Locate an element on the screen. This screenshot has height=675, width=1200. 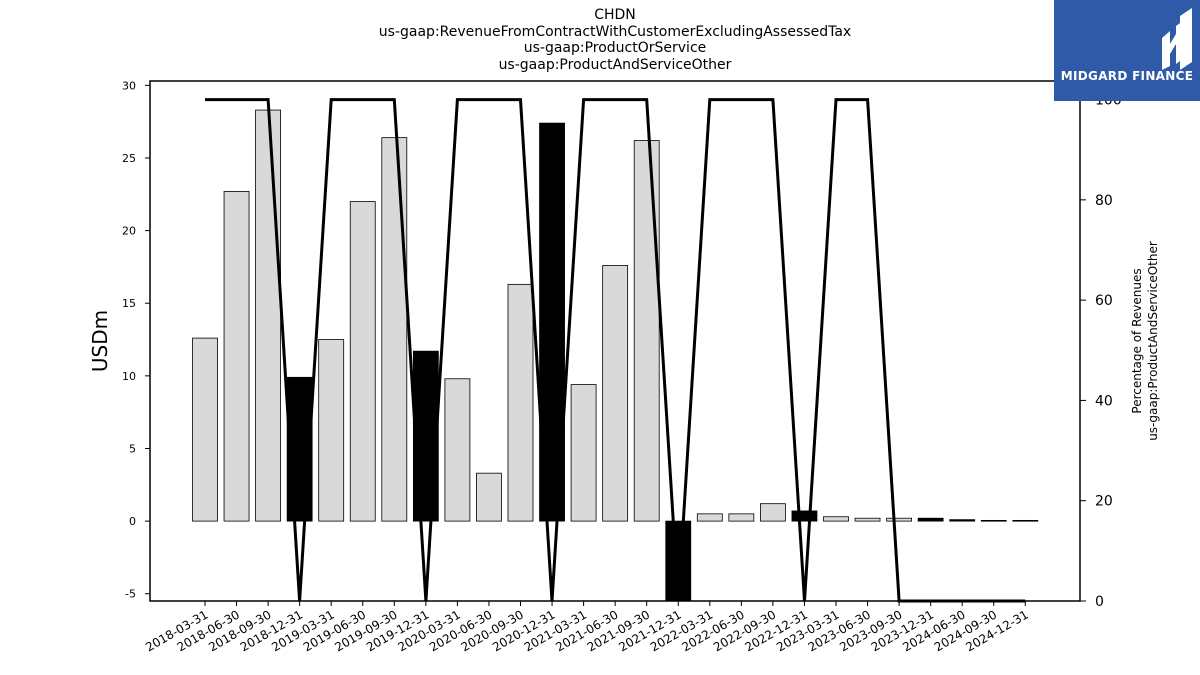
chart-title-line-3: us-gaap:ProductOrService is located at coordinates (615, 48).